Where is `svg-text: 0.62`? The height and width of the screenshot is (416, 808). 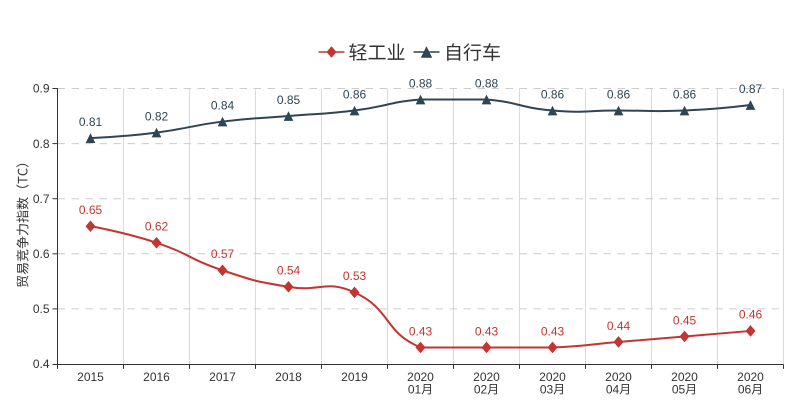
svg-text: 0.62 is located at coordinates (157, 227).